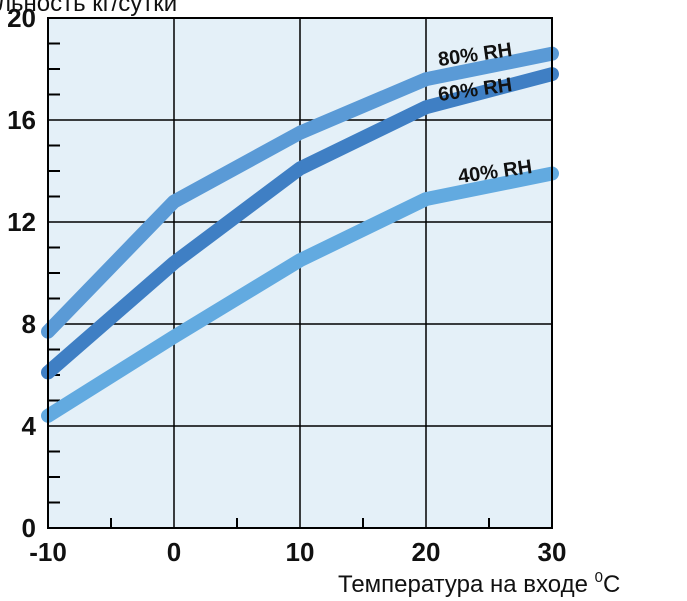 The width and height of the screenshot is (687, 601). What do you see at coordinates (426, 552) in the screenshot?
I see `x-tick-label: 20` at bounding box center [426, 552].